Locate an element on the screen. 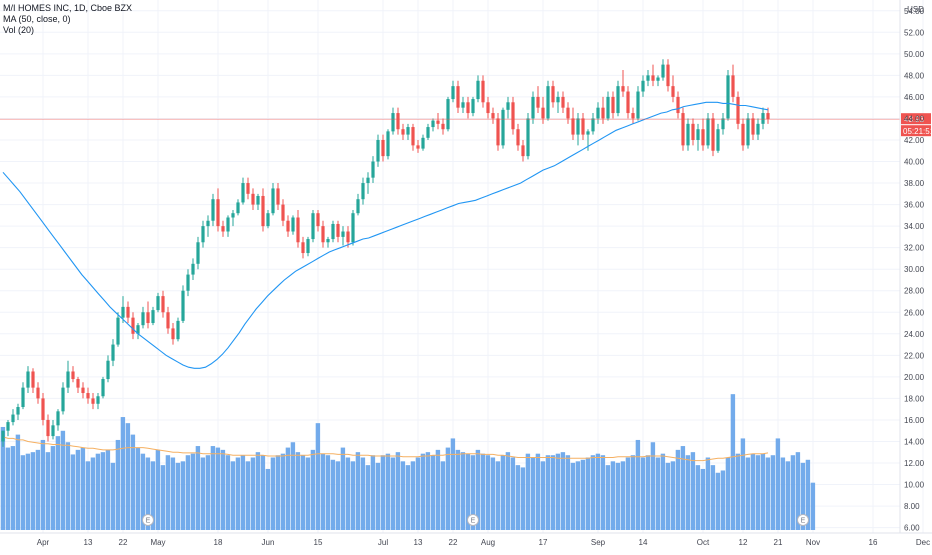  earnings-icon-label: E is located at coordinates (473, 521).